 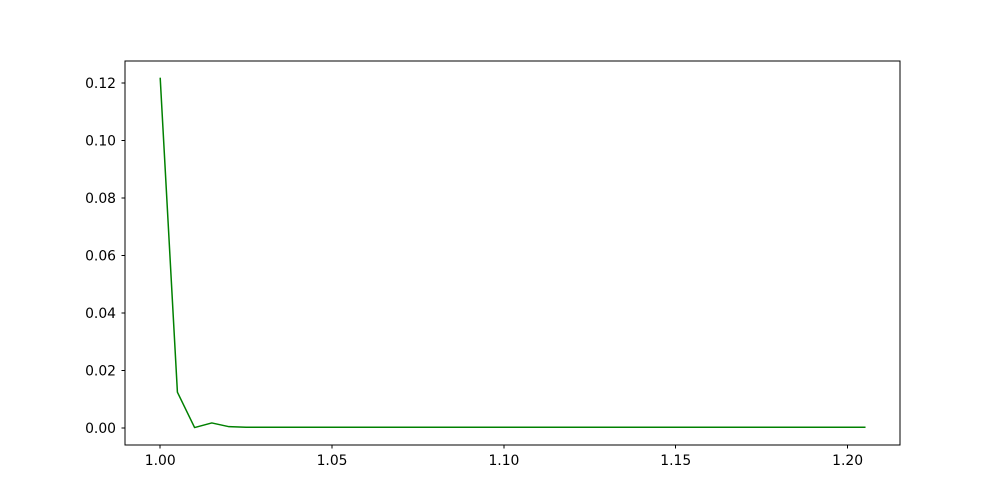 What do you see at coordinates (675, 461) in the screenshot?
I see `x-tick-label: 1.15` at bounding box center [675, 461].